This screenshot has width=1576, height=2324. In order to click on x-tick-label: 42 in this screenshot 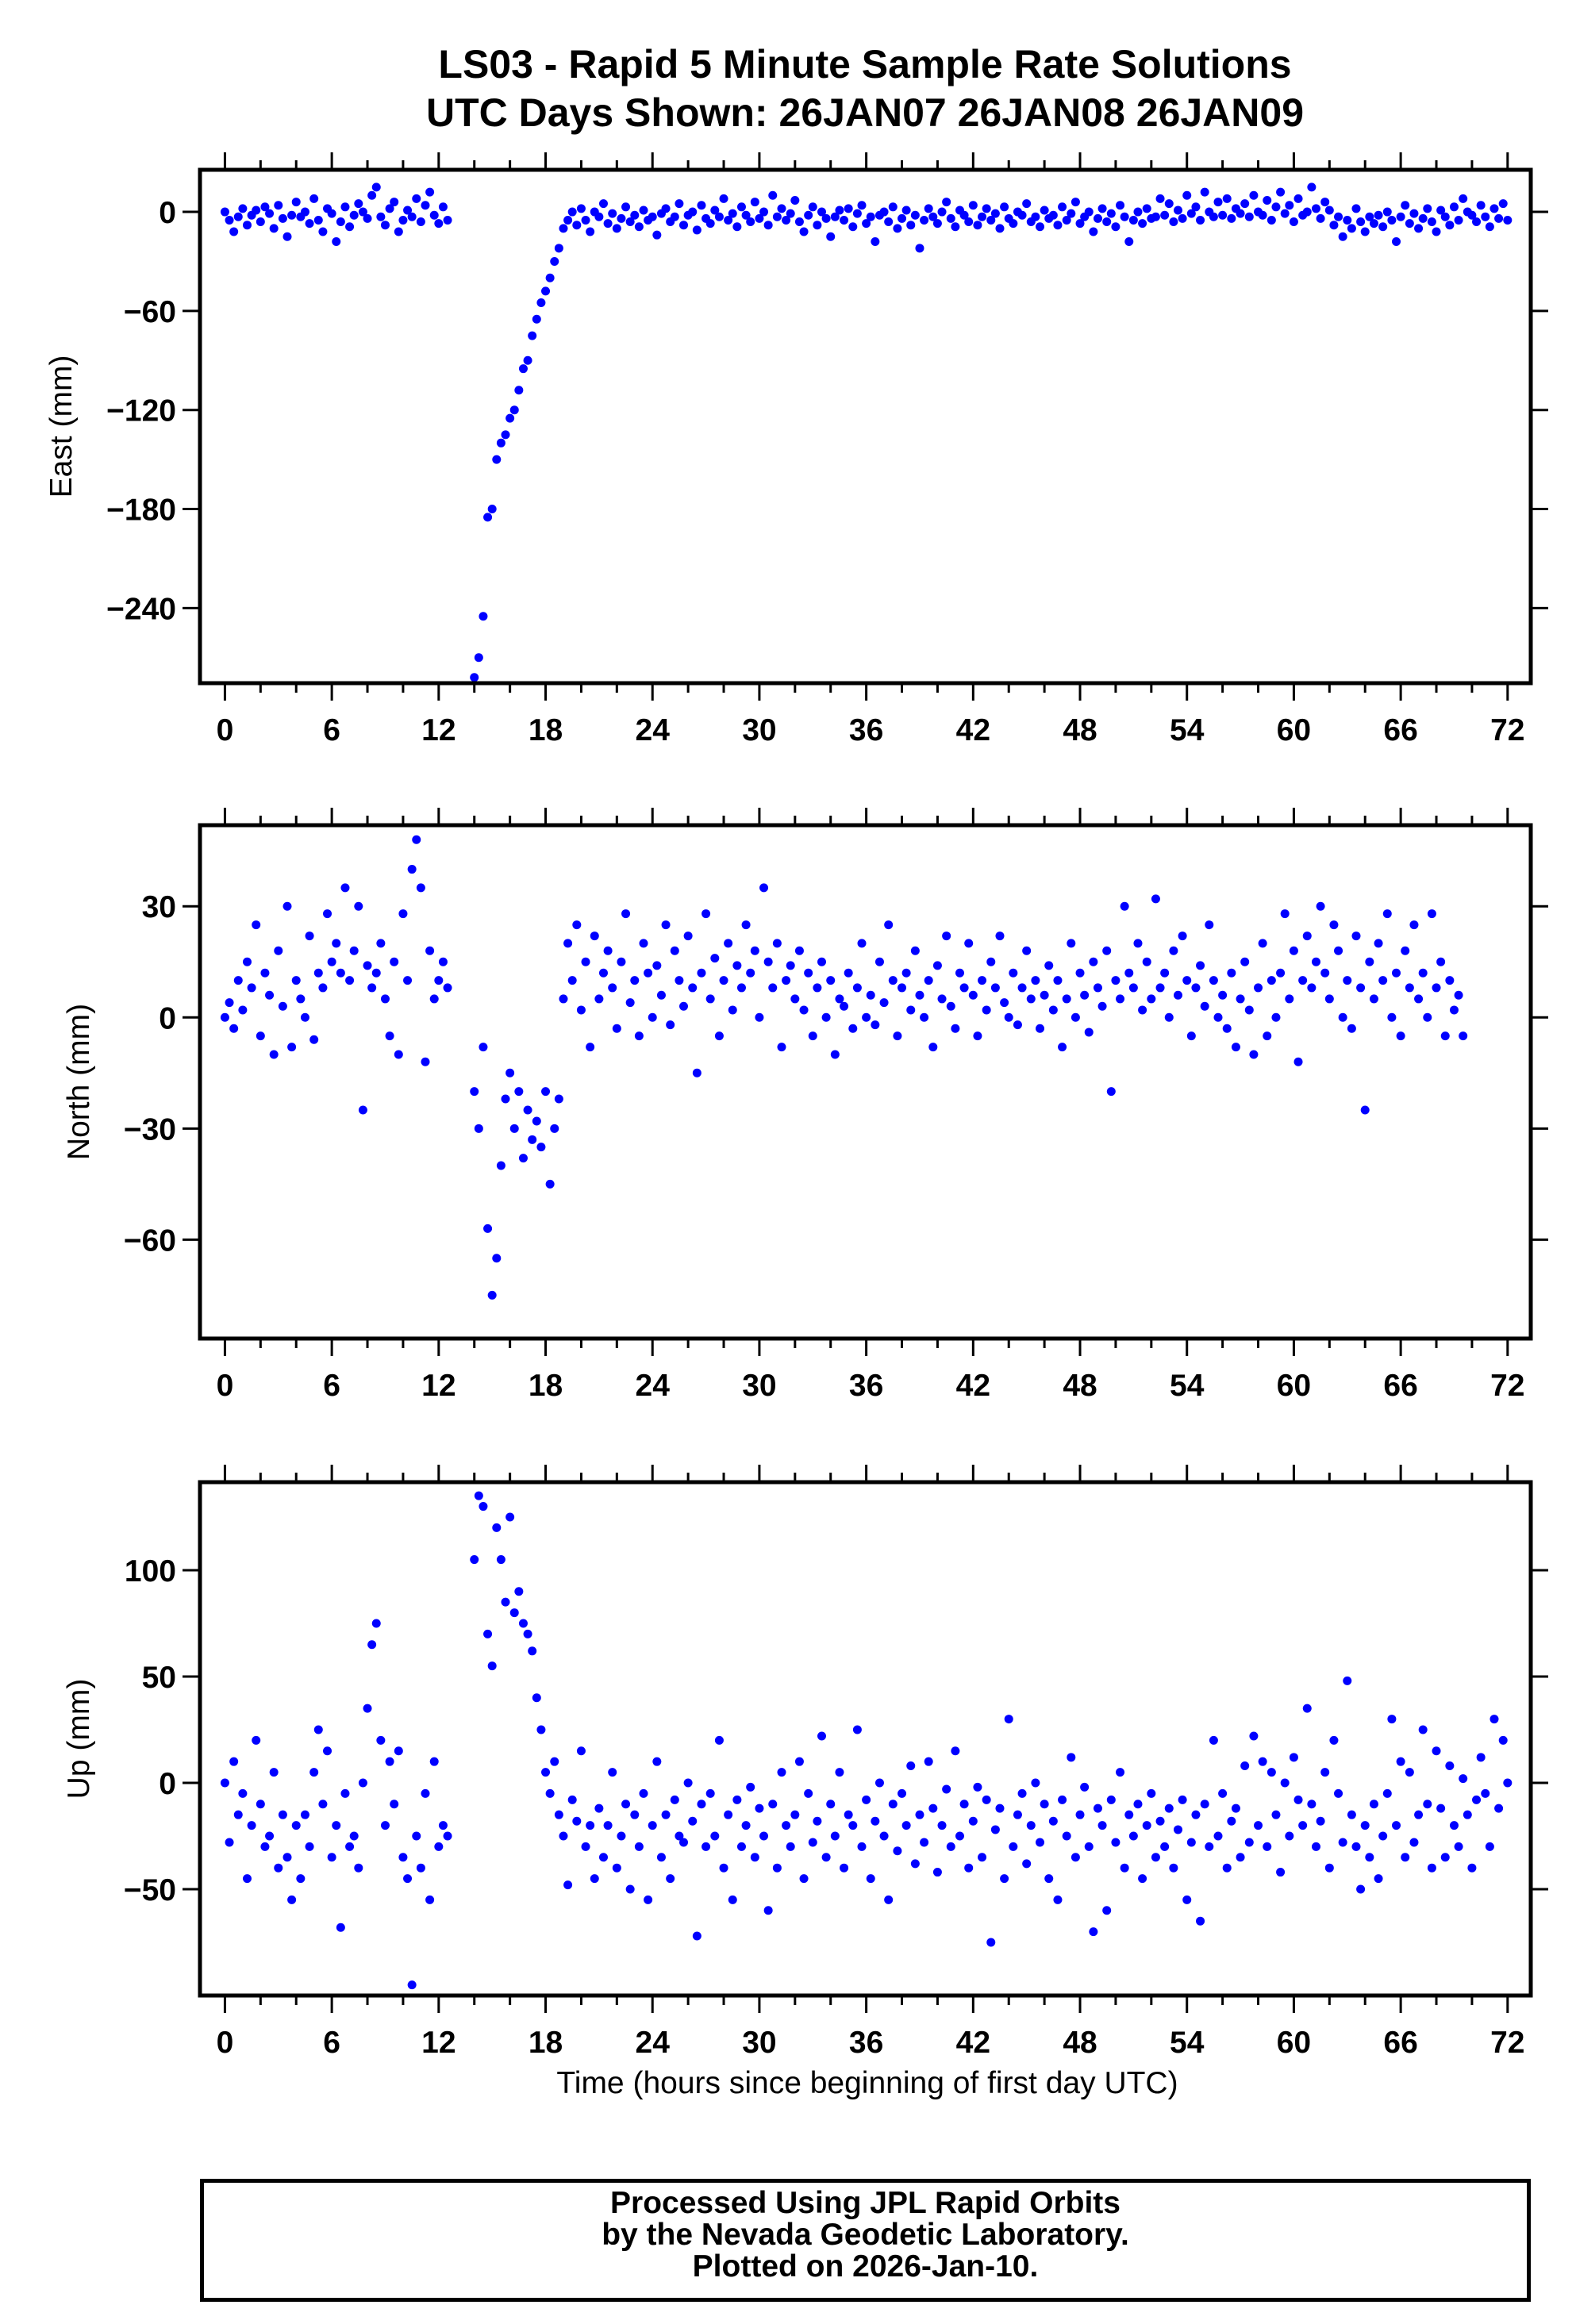, I will do `click(973, 2043)`.